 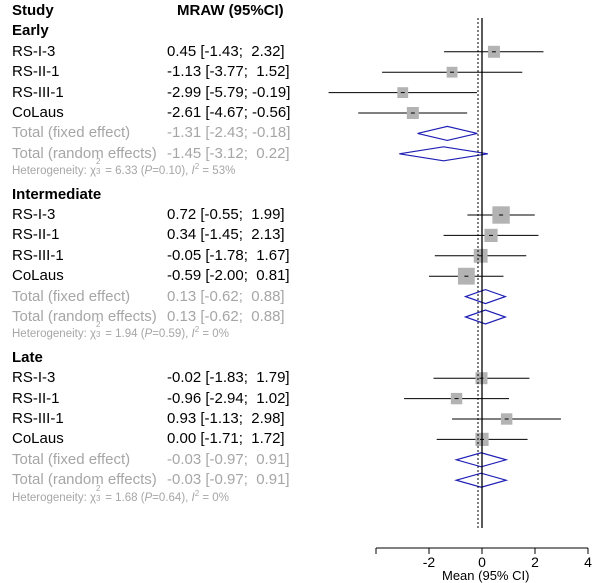 What do you see at coordinates (486, 575) in the screenshot?
I see `x-axis-title: Mean (95% CI)` at bounding box center [486, 575].